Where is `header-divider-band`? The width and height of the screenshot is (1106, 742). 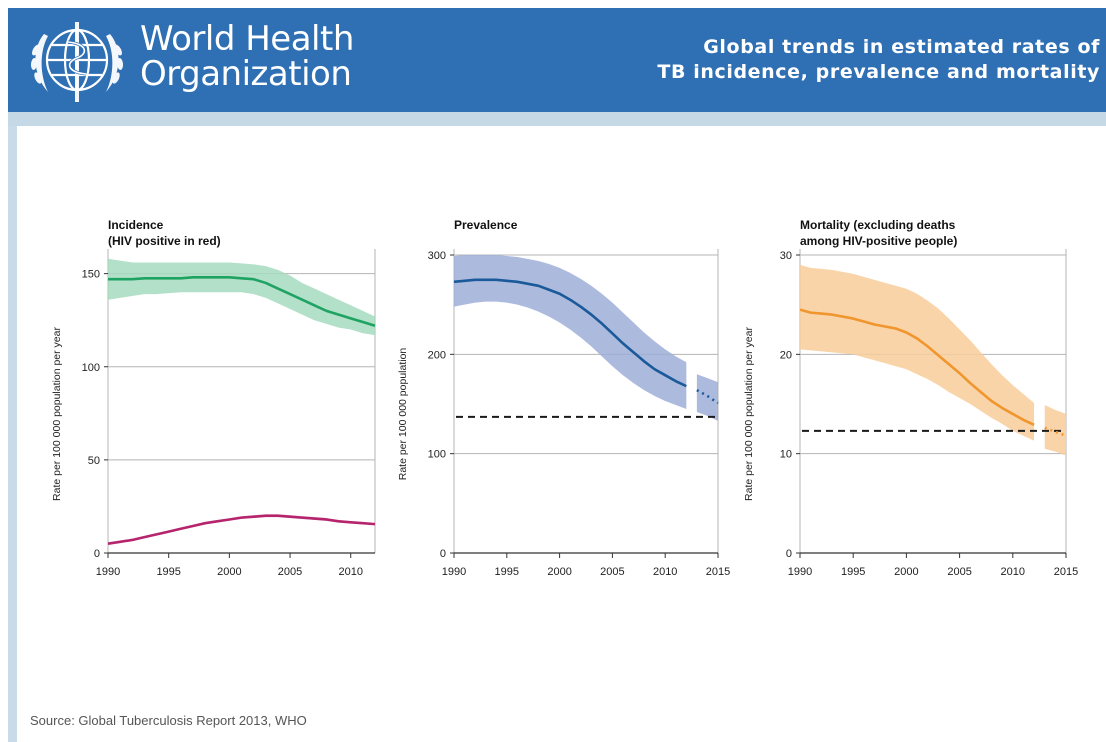
header-divider-band is located at coordinates (557, 119).